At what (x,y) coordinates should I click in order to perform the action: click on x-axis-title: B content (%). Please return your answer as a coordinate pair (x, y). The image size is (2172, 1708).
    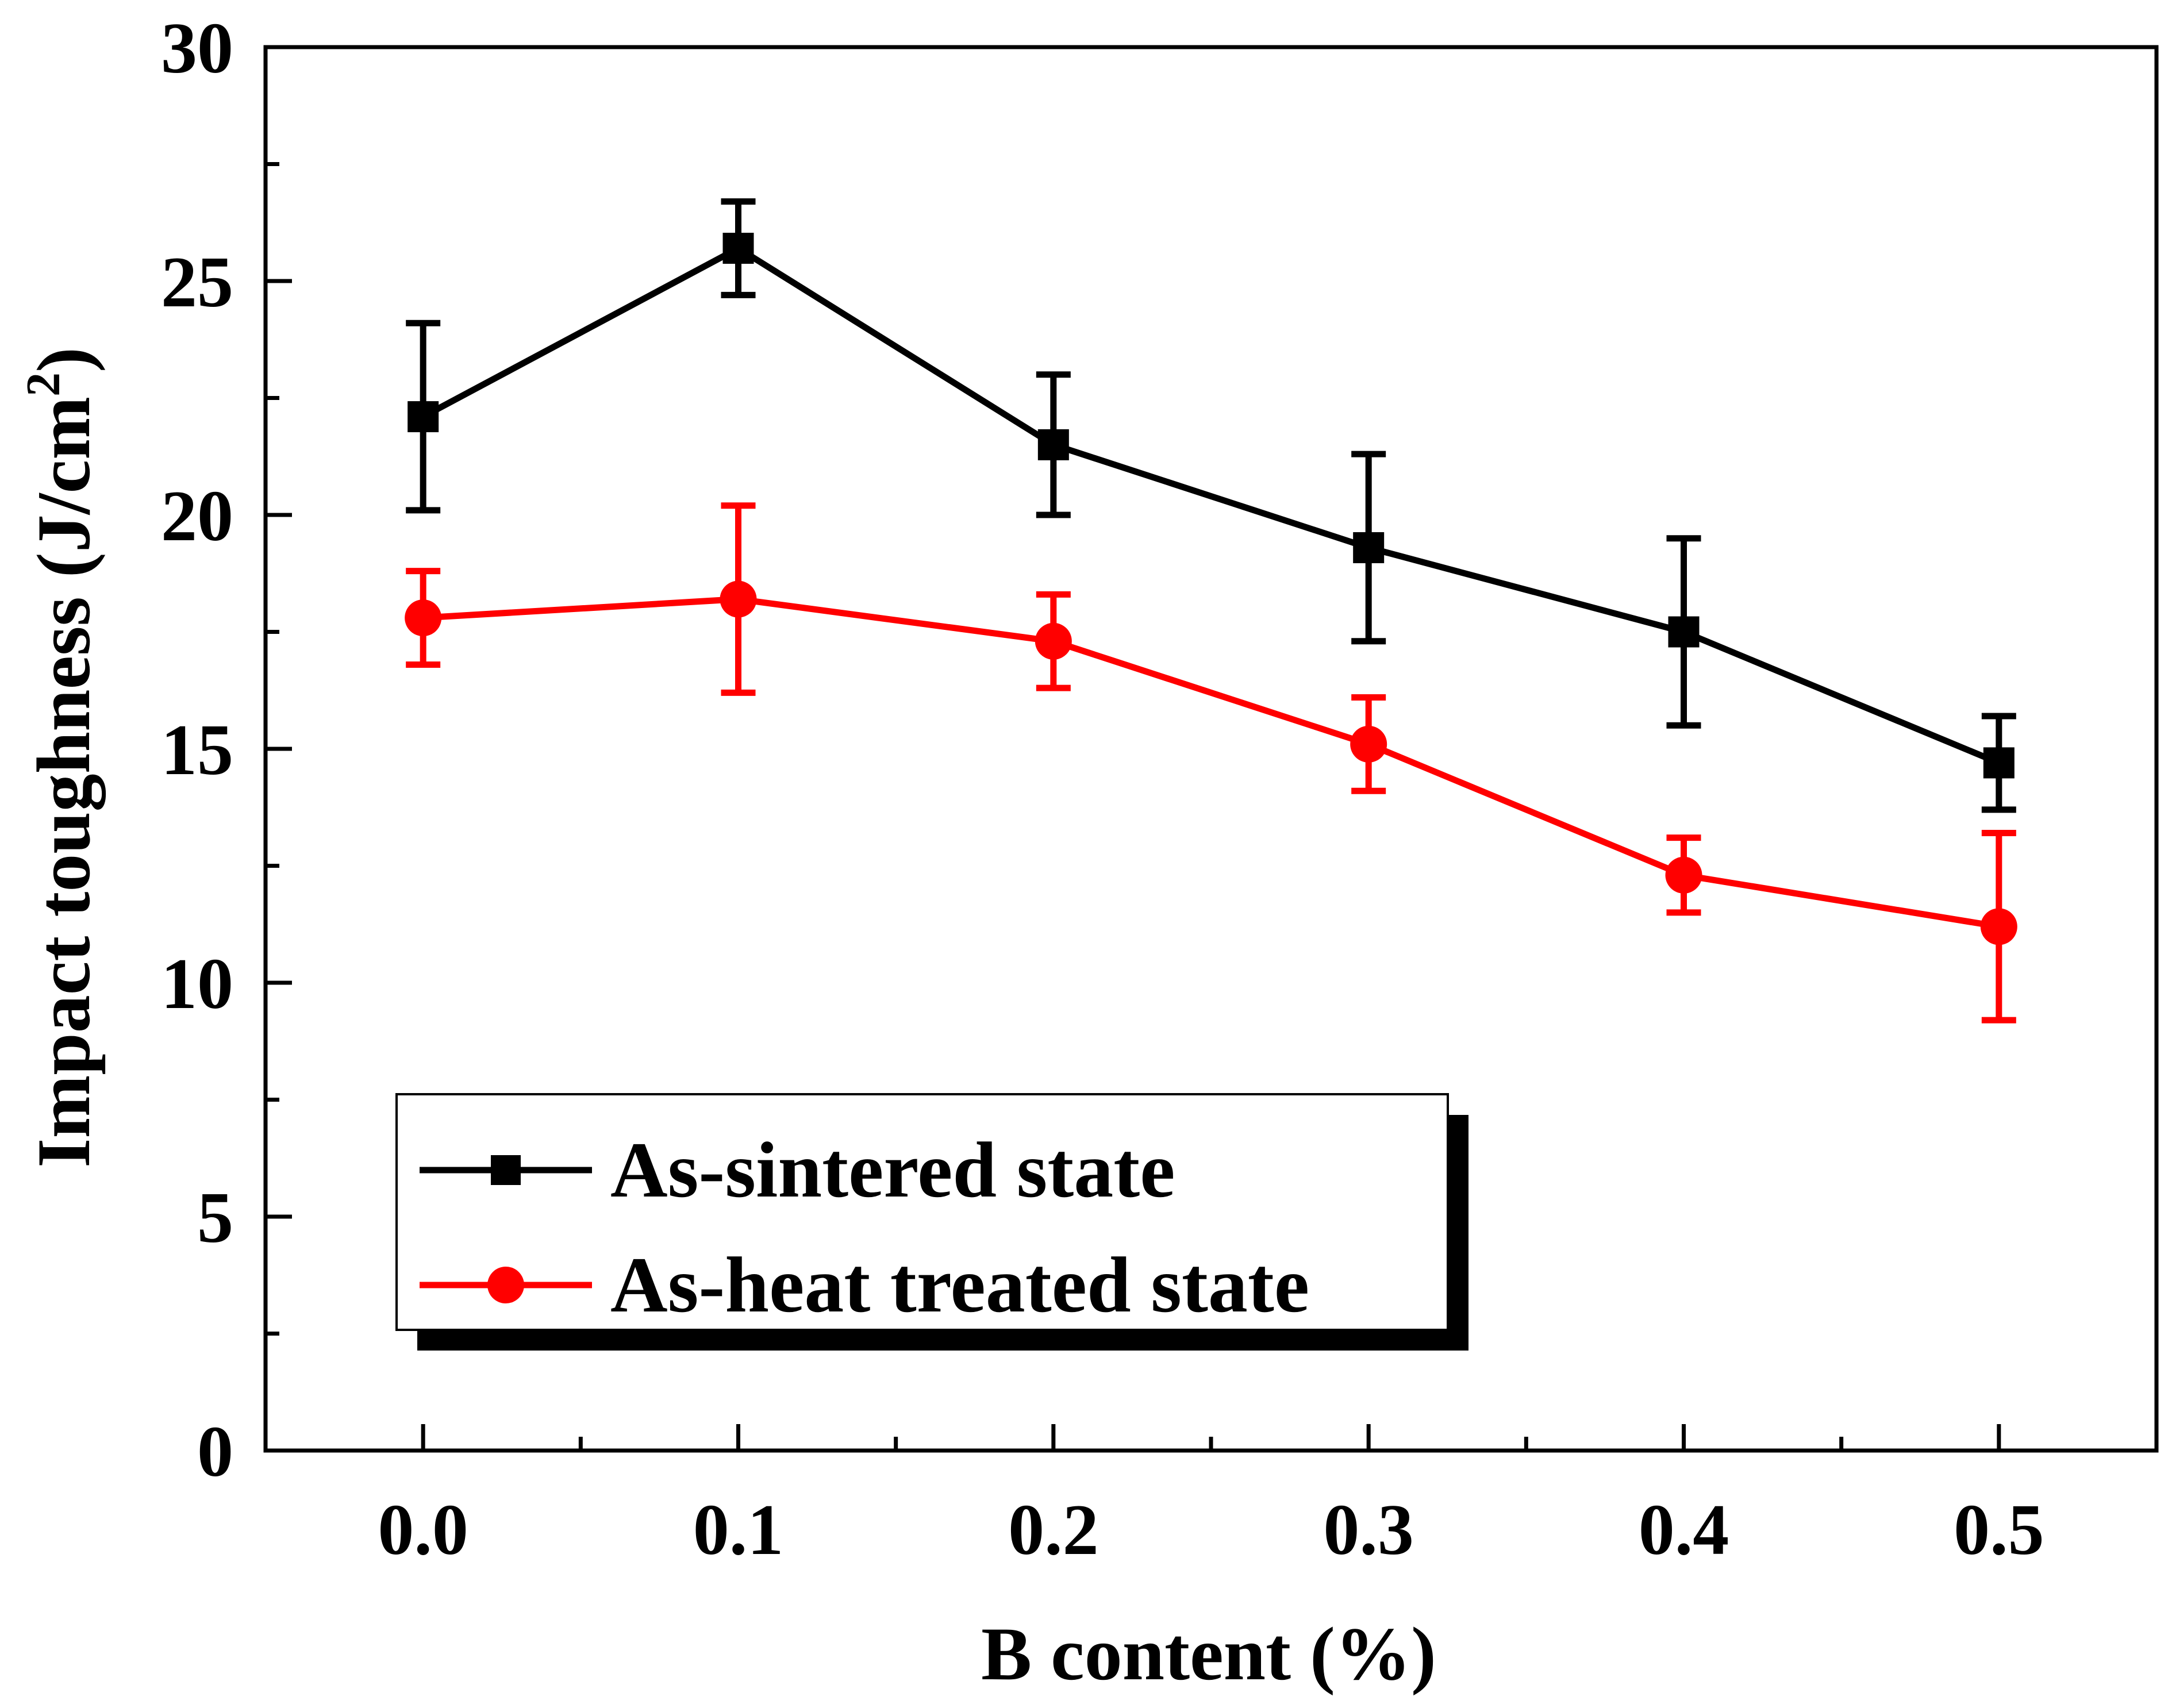
    Looking at the image, I should click on (1208, 1653).